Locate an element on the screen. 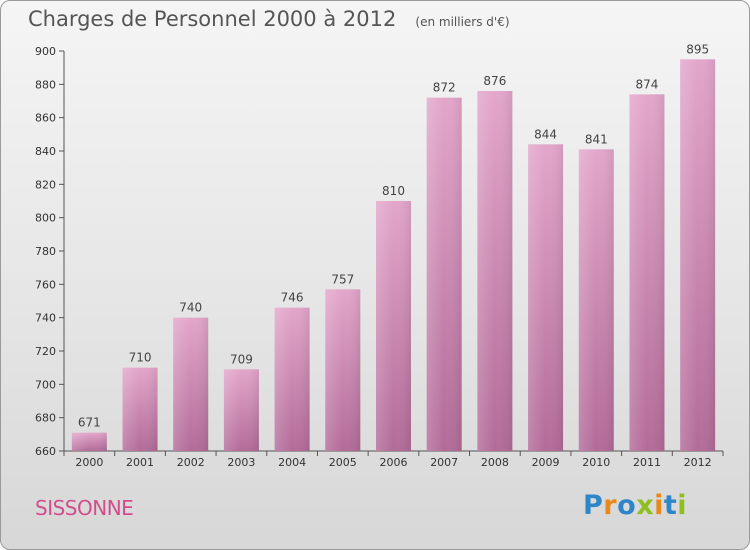 This screenshot has width=750, height=550. city-name: SISSONNE is located at coordinates (84, 508).